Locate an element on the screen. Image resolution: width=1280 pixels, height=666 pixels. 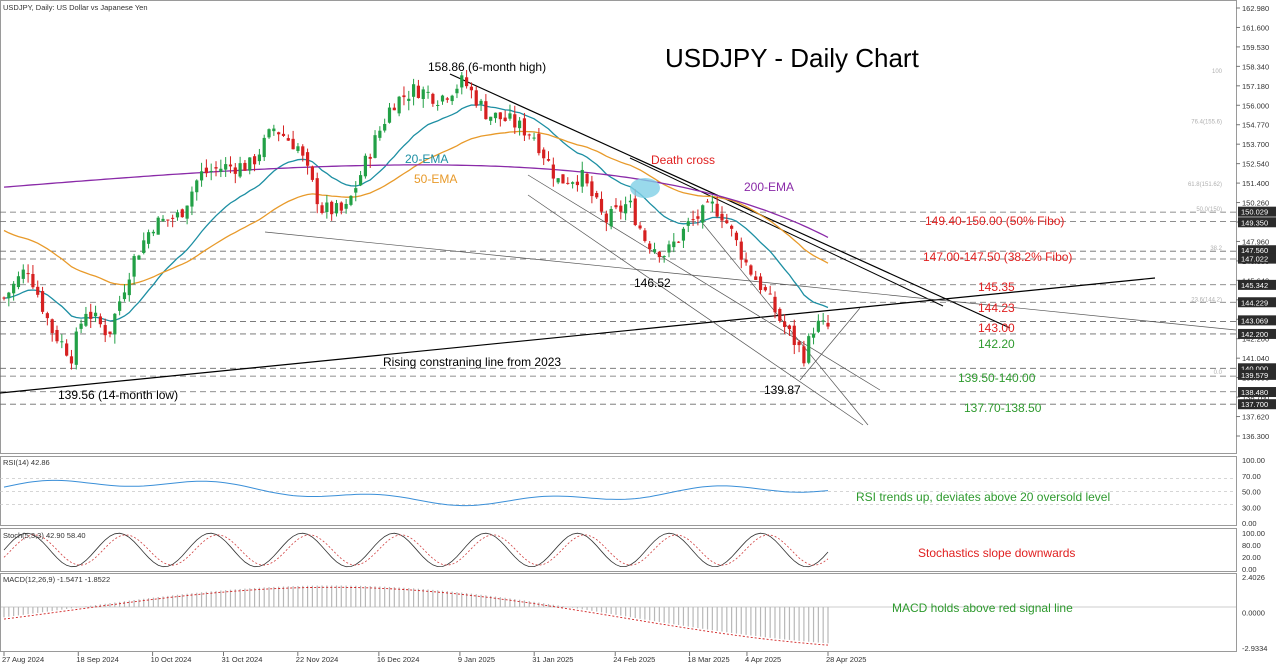
death-cross-marker is located at coordinates (645, 188).